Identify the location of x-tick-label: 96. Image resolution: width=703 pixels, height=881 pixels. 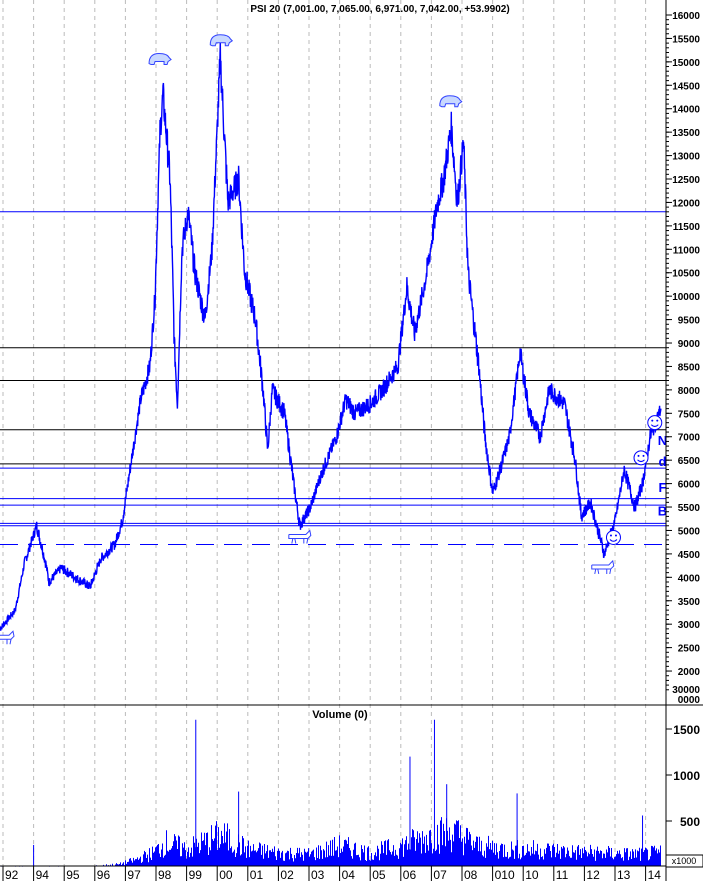
(104, 874).